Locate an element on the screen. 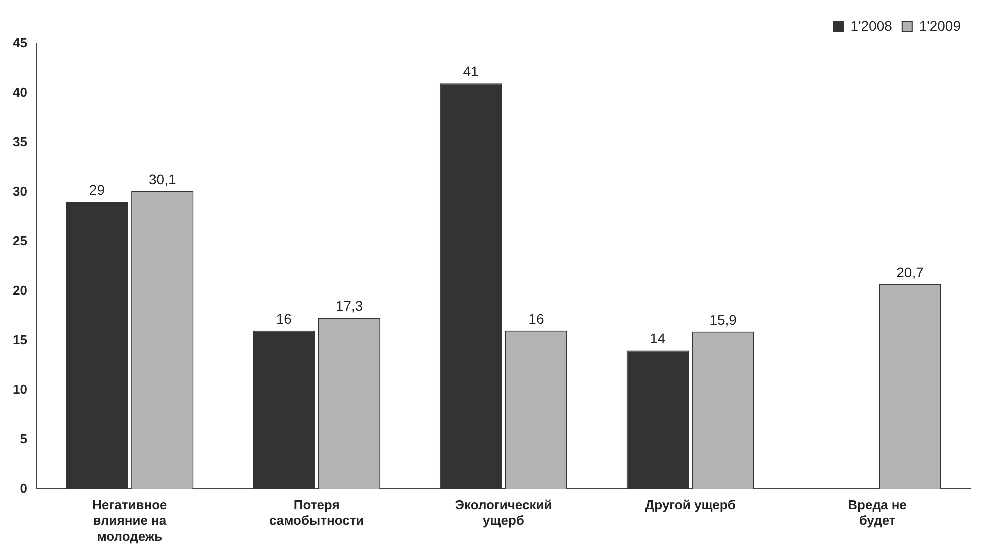  x-tick-label: Негативное влияние на молодежь is located at coordinates (130, 521).